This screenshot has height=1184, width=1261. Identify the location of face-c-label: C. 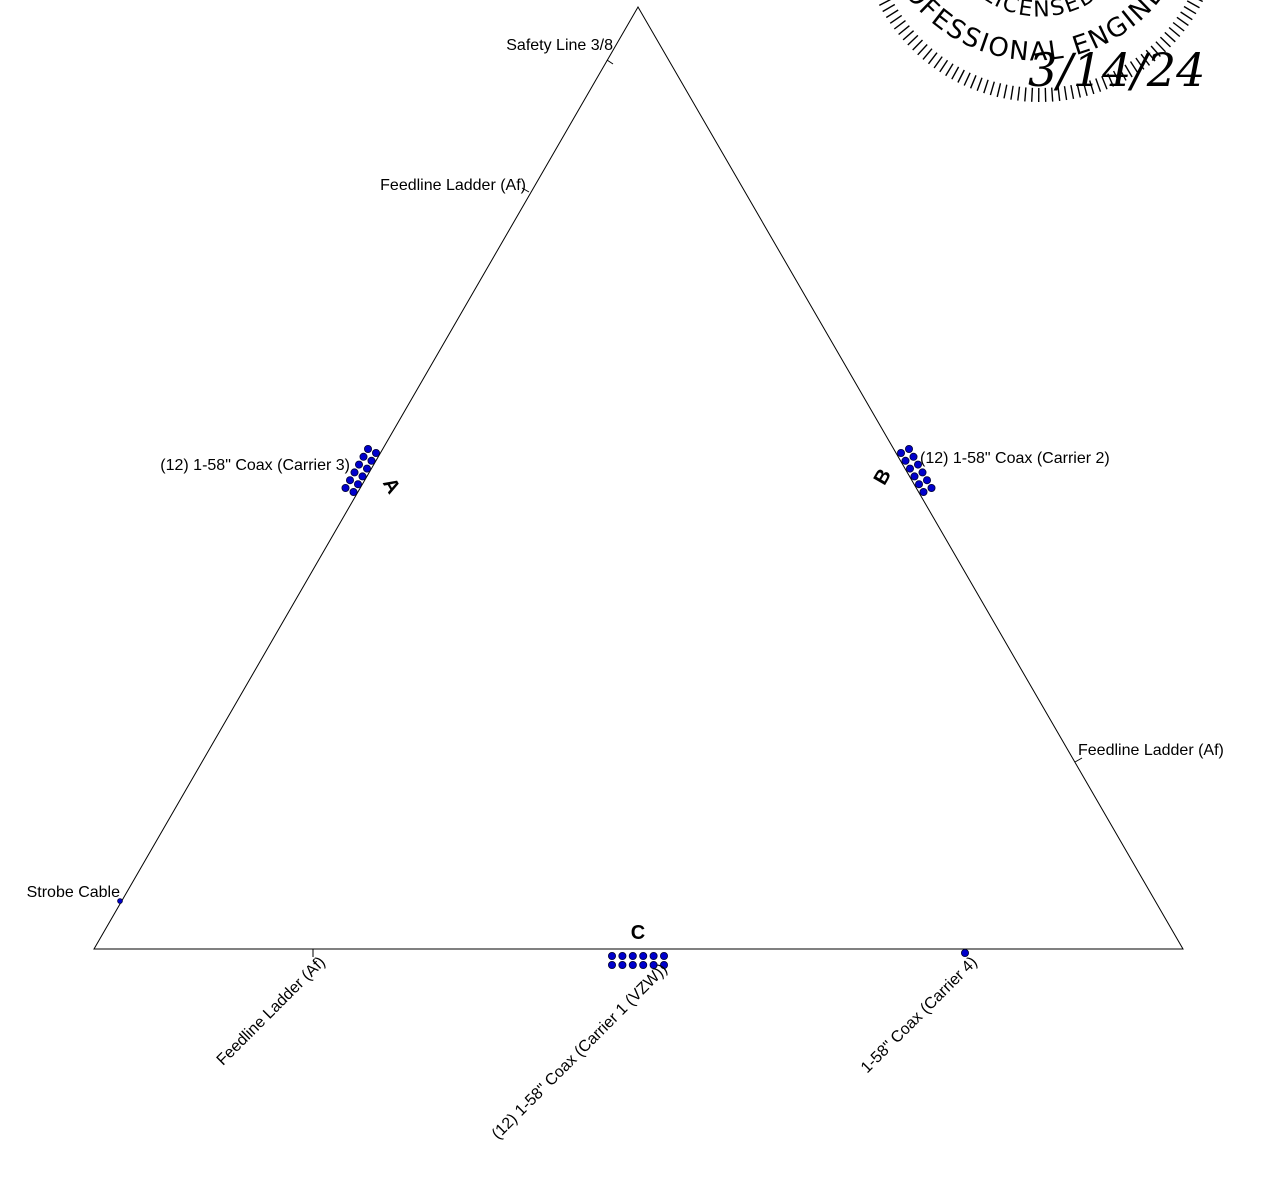
(638, 933).